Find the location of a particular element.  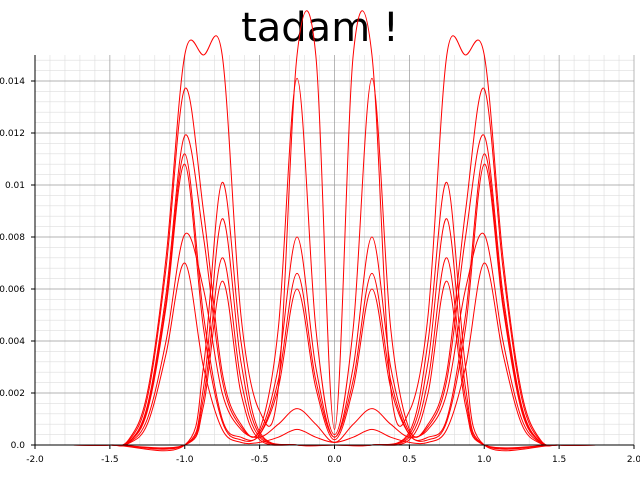

y-tick-label: 0.01 is located at coordinates (15, 186).